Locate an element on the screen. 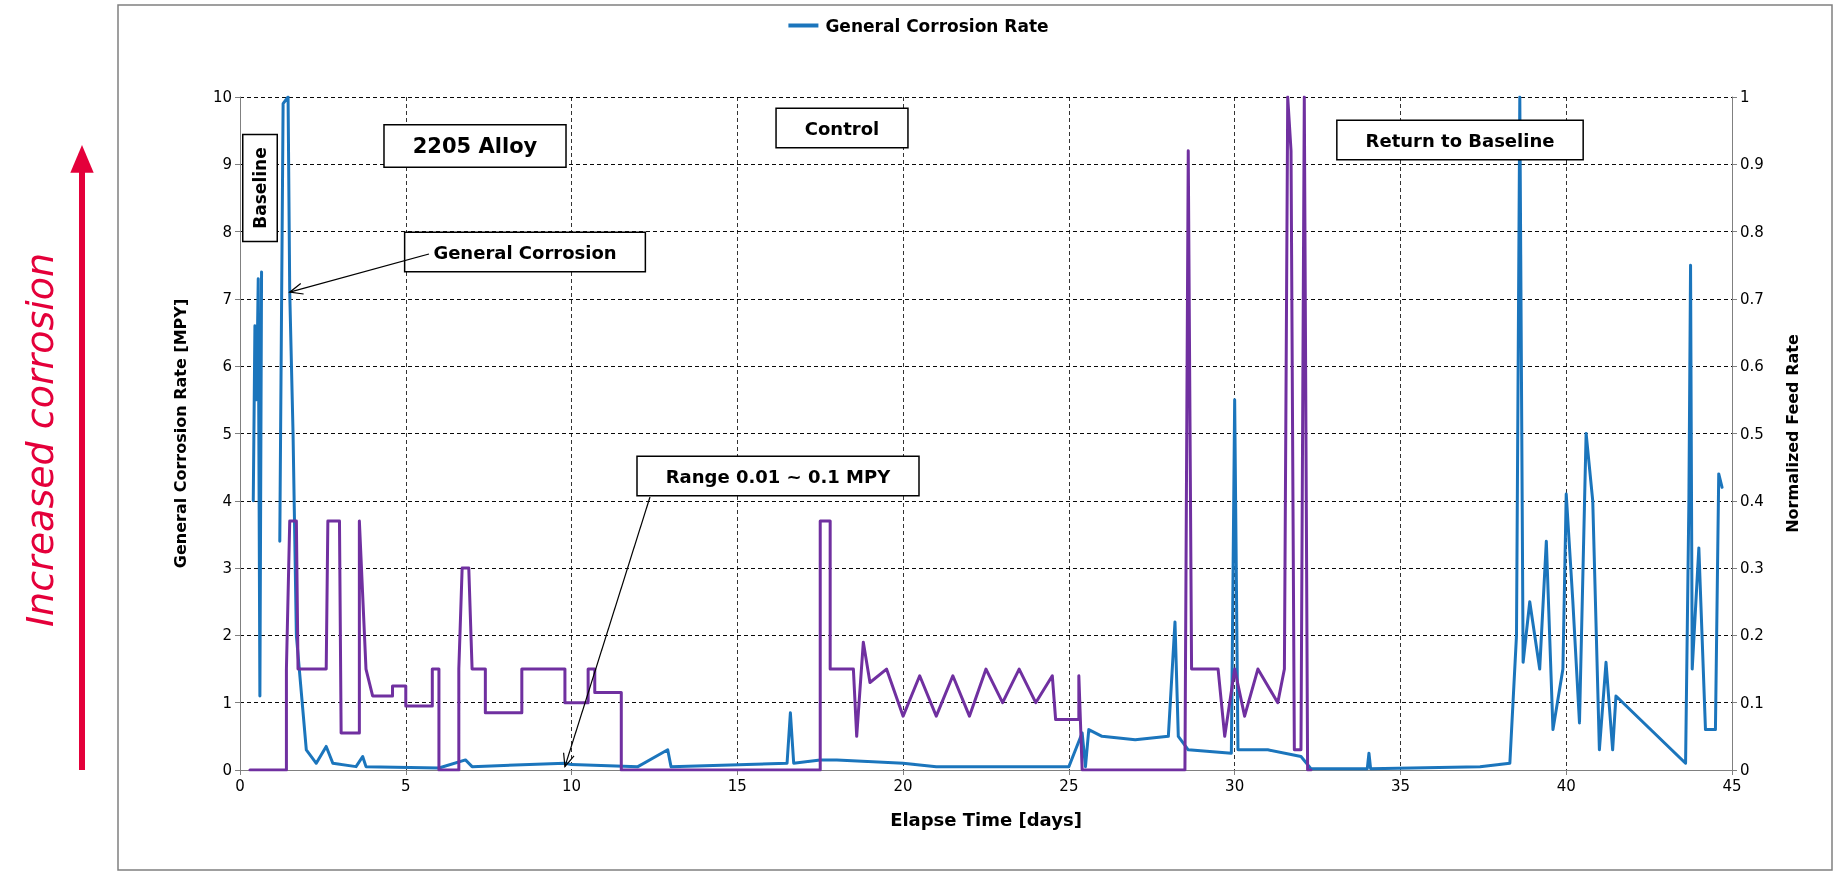  annotation: Return to Baseline is located at coordinates (1460, 140).